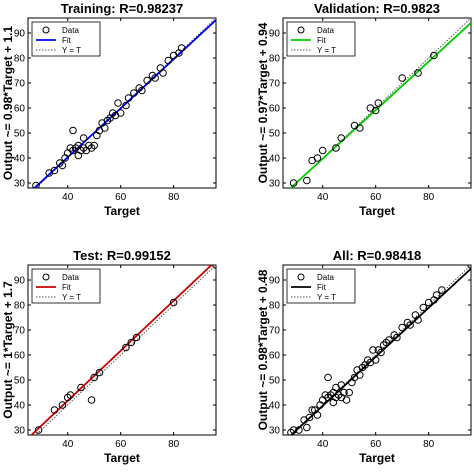 This screenshot has height=474, width=474. I want to click on panel-title: Training: R=0.98237, so click(122, 8).